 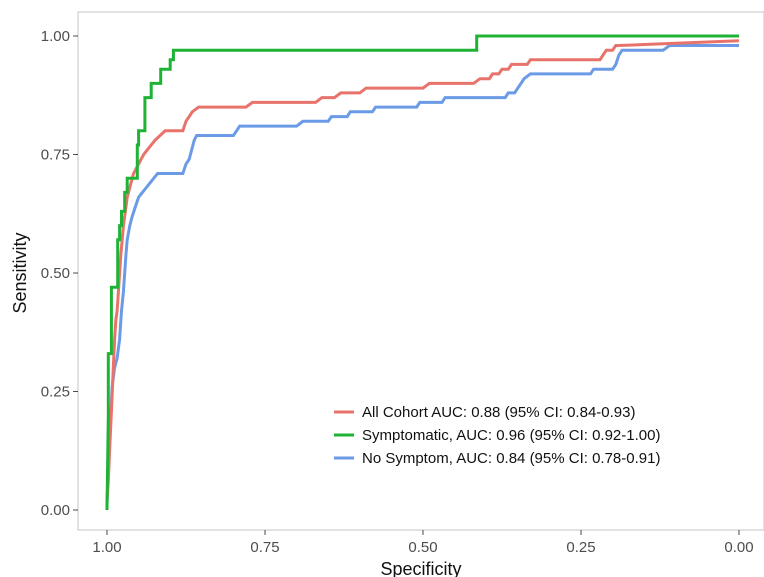 I want to click on x-tick-label: 1.00, so click(x=106, y=547).